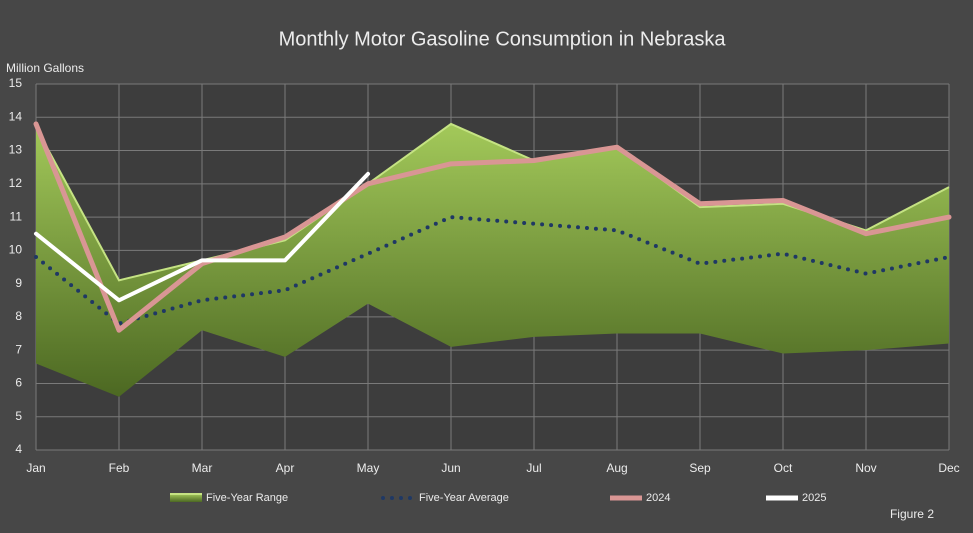 The image size is (973, 533). Describe the element at coordinates (450, 468) in the screenshot. I see `x-tick-label: Jun` at that location.